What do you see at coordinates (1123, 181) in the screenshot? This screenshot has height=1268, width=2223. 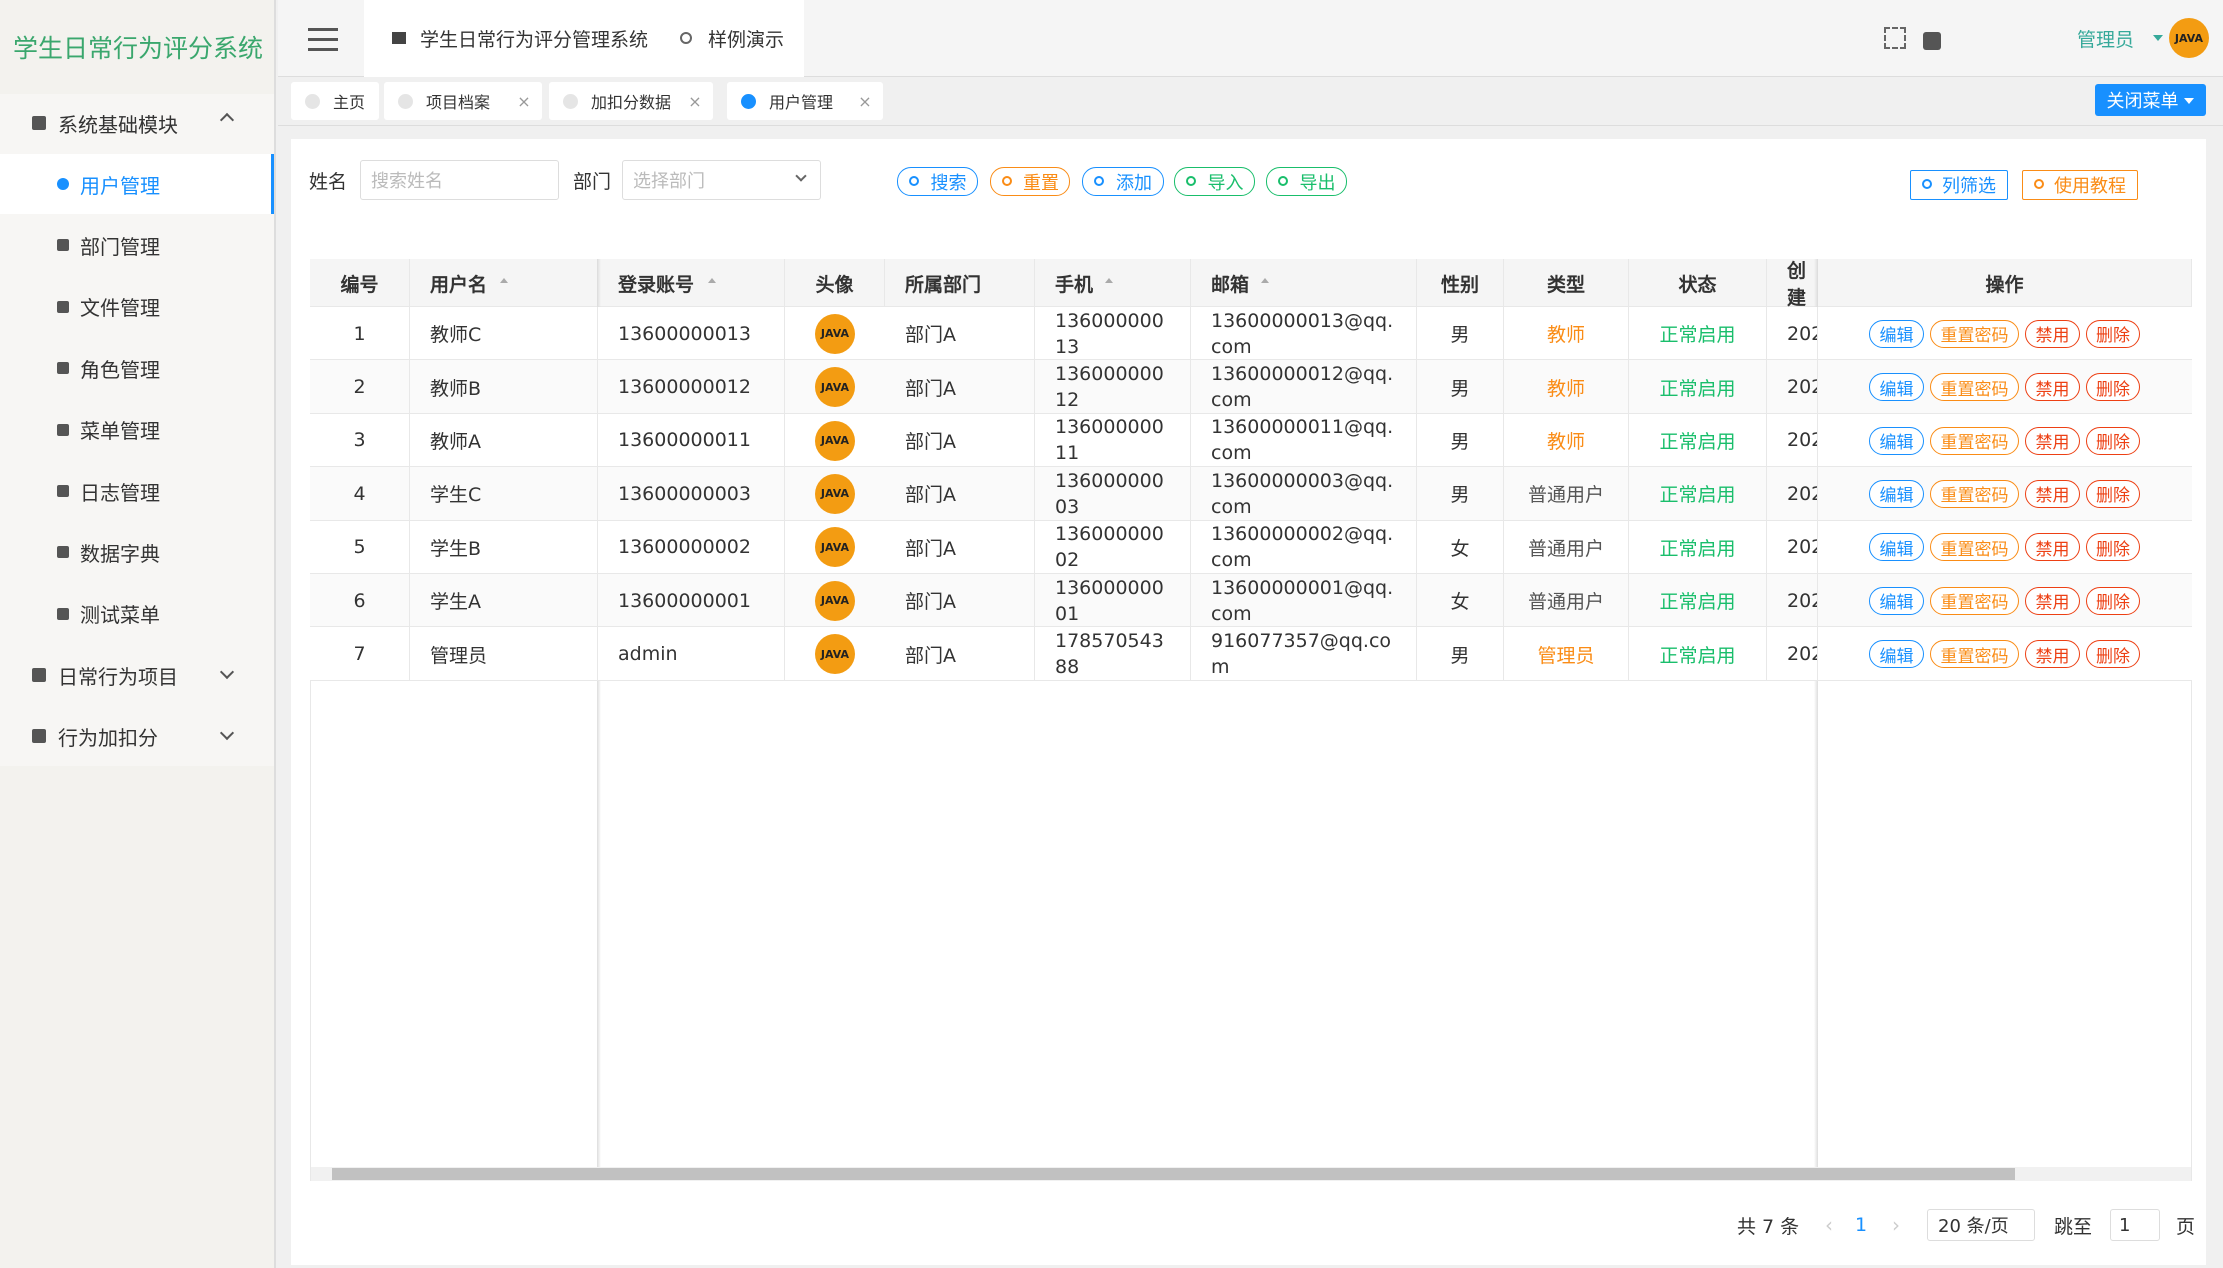 I see `search-button: 添加` at bounding box center [1123, 181].